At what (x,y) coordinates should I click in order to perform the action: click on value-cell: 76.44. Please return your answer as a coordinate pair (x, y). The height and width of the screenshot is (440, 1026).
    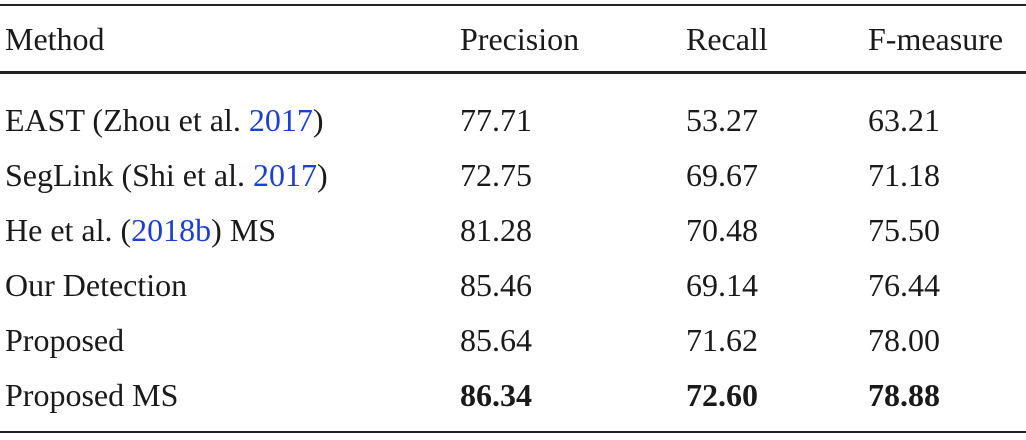
    Looking at the image, I should click on (904, 285).